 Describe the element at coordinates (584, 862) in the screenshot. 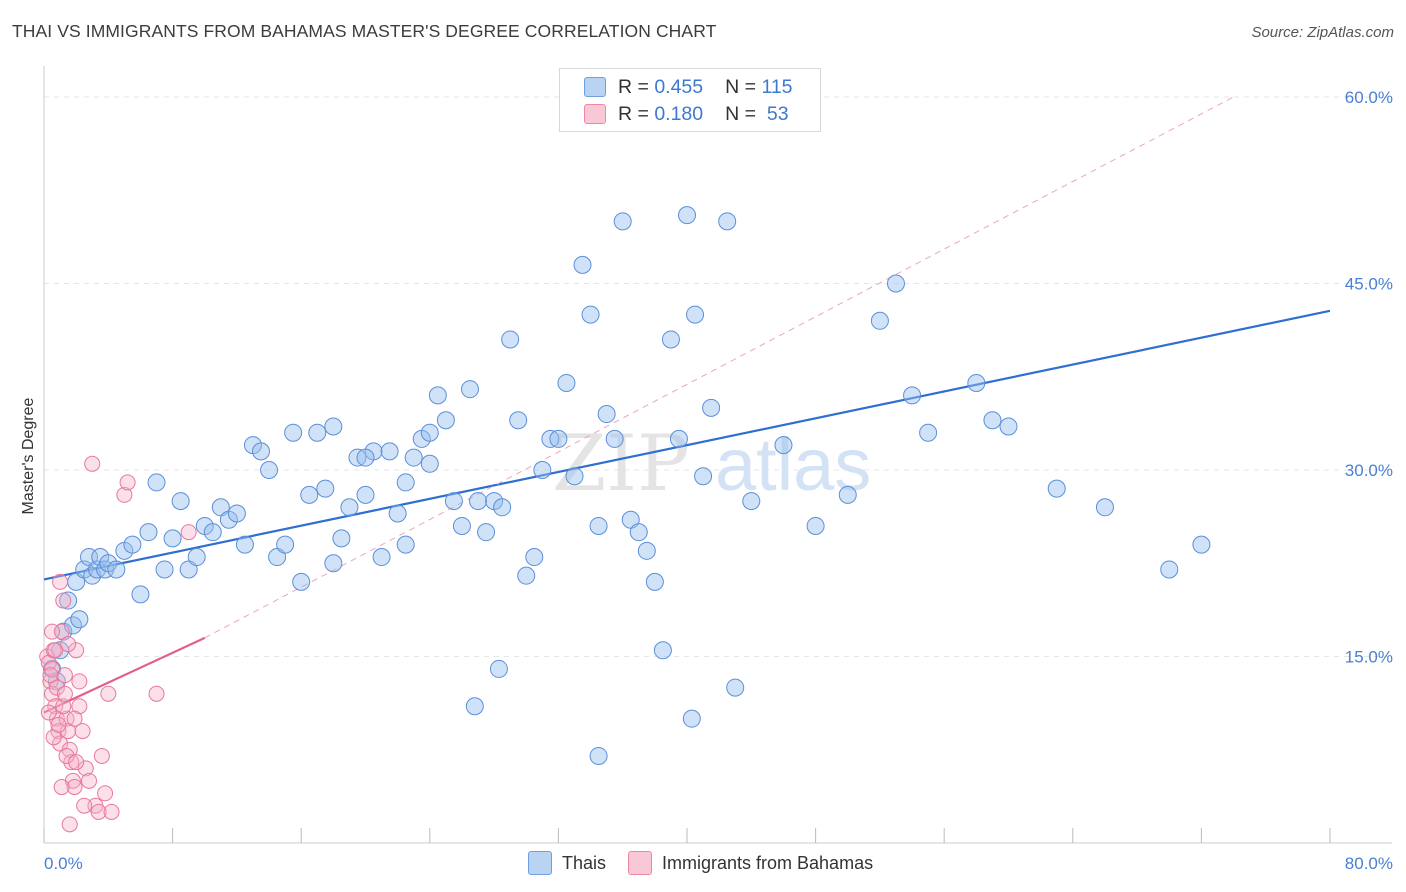

I see `series-label-thais: Thais` at that location.